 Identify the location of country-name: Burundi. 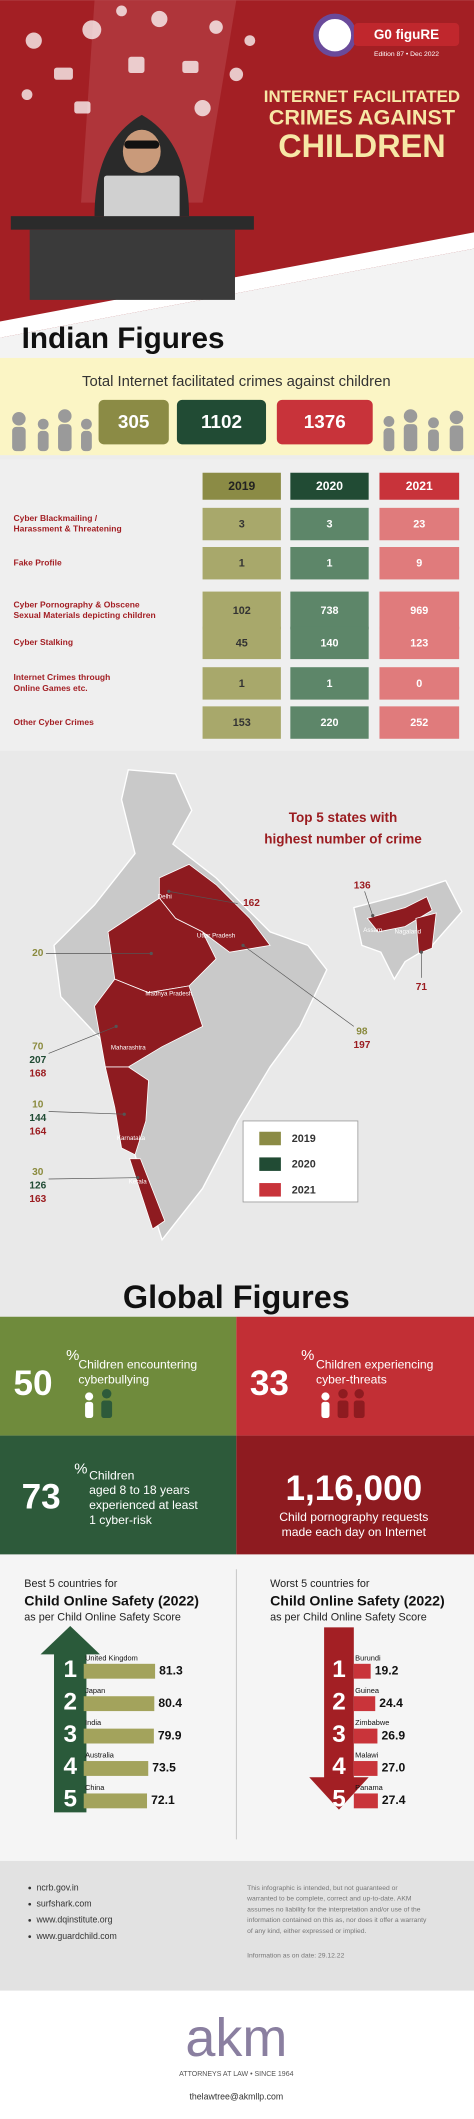
(368, 1657).